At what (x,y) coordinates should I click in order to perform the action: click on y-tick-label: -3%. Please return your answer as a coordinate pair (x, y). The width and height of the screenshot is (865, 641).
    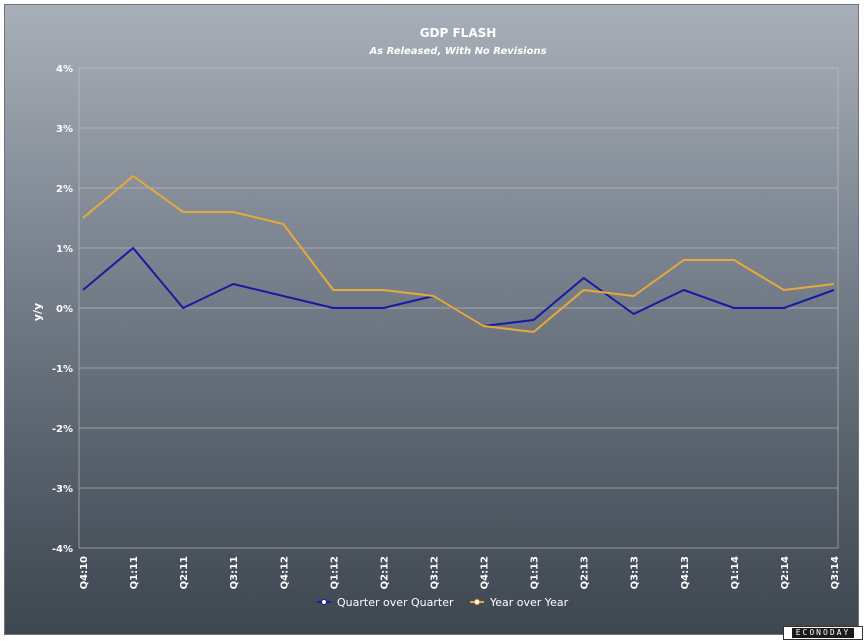
    Looking at the image, I should click on (62, 489).